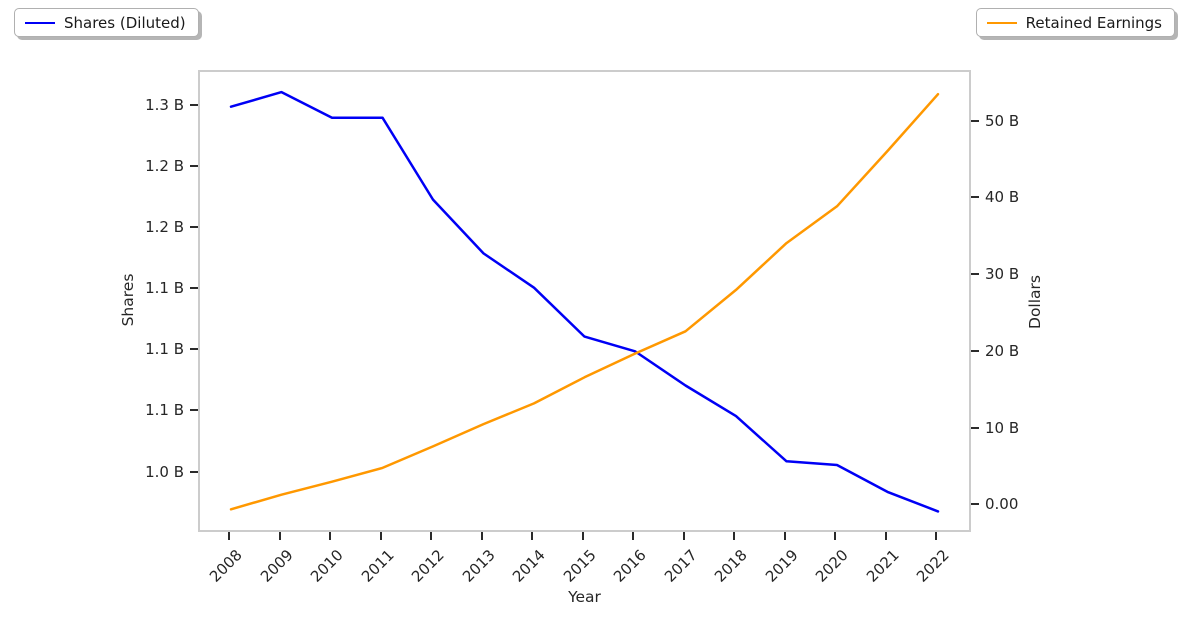  What do you see at coordinates (1093, 22) in the screenshot?
I see `legend-retained-earnings-label: Retained Earnings` at bounding box center [1093, 22].